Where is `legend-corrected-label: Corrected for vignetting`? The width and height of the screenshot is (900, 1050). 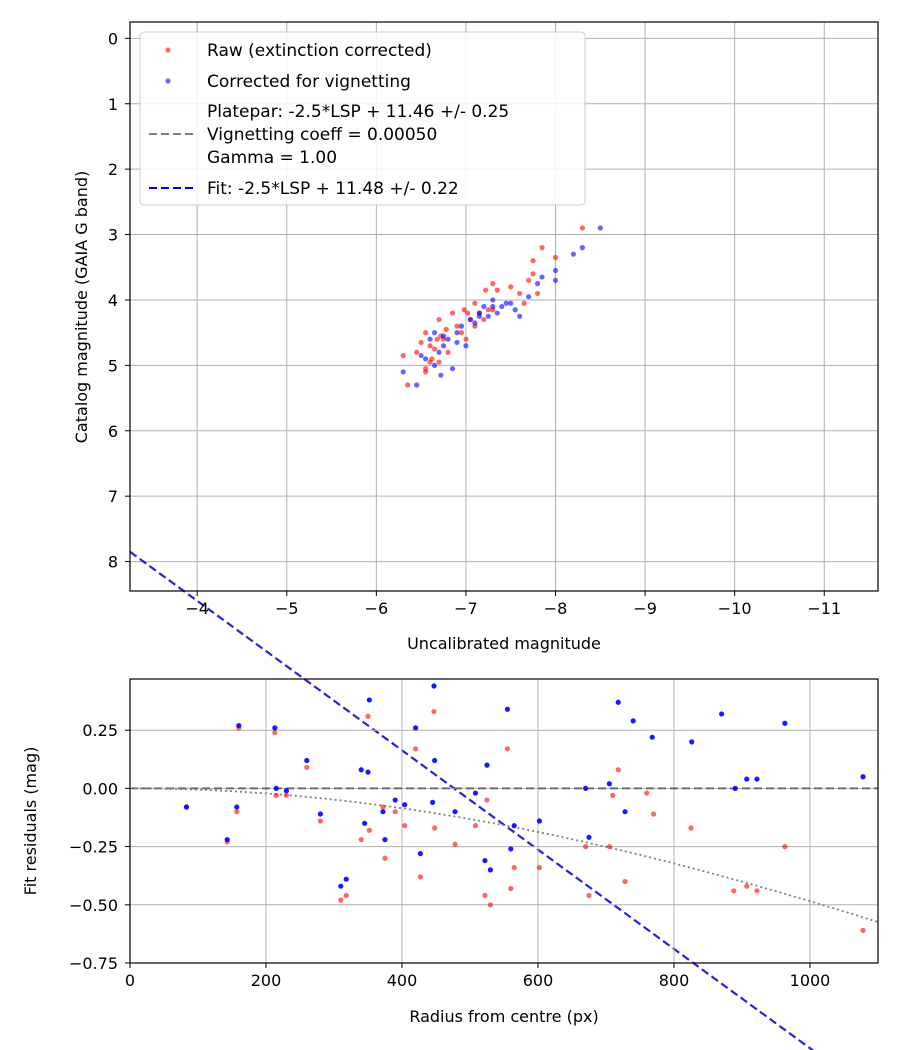
legend-corrected-label: Corrected for vignetting is located at coordinates (309, 82).